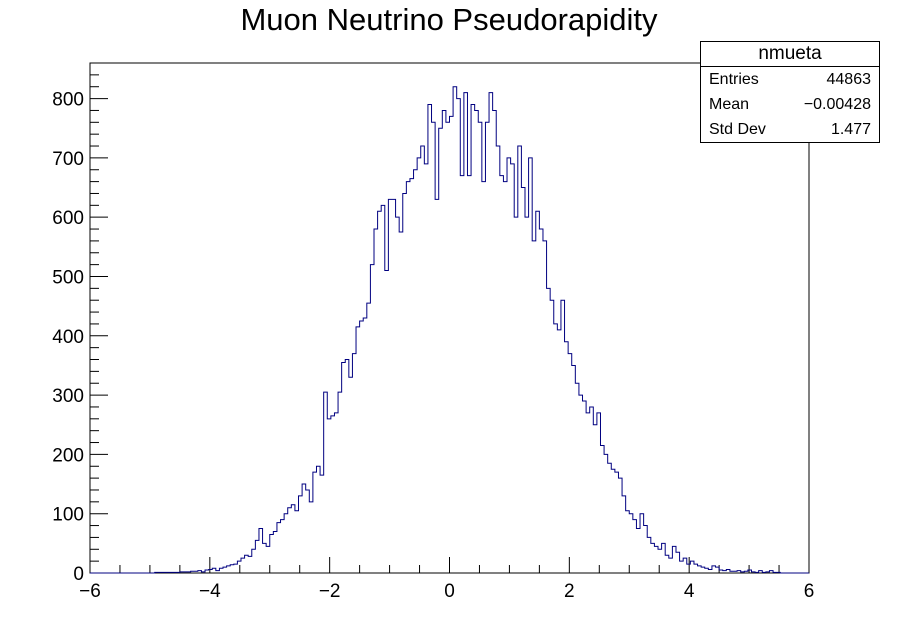 This screenshot has height=636, width=898. Describe the element at coordinates (446, 579) in the screenshot. I see `x-axis: −6 −4 −2 0 2 4 6` at that location.